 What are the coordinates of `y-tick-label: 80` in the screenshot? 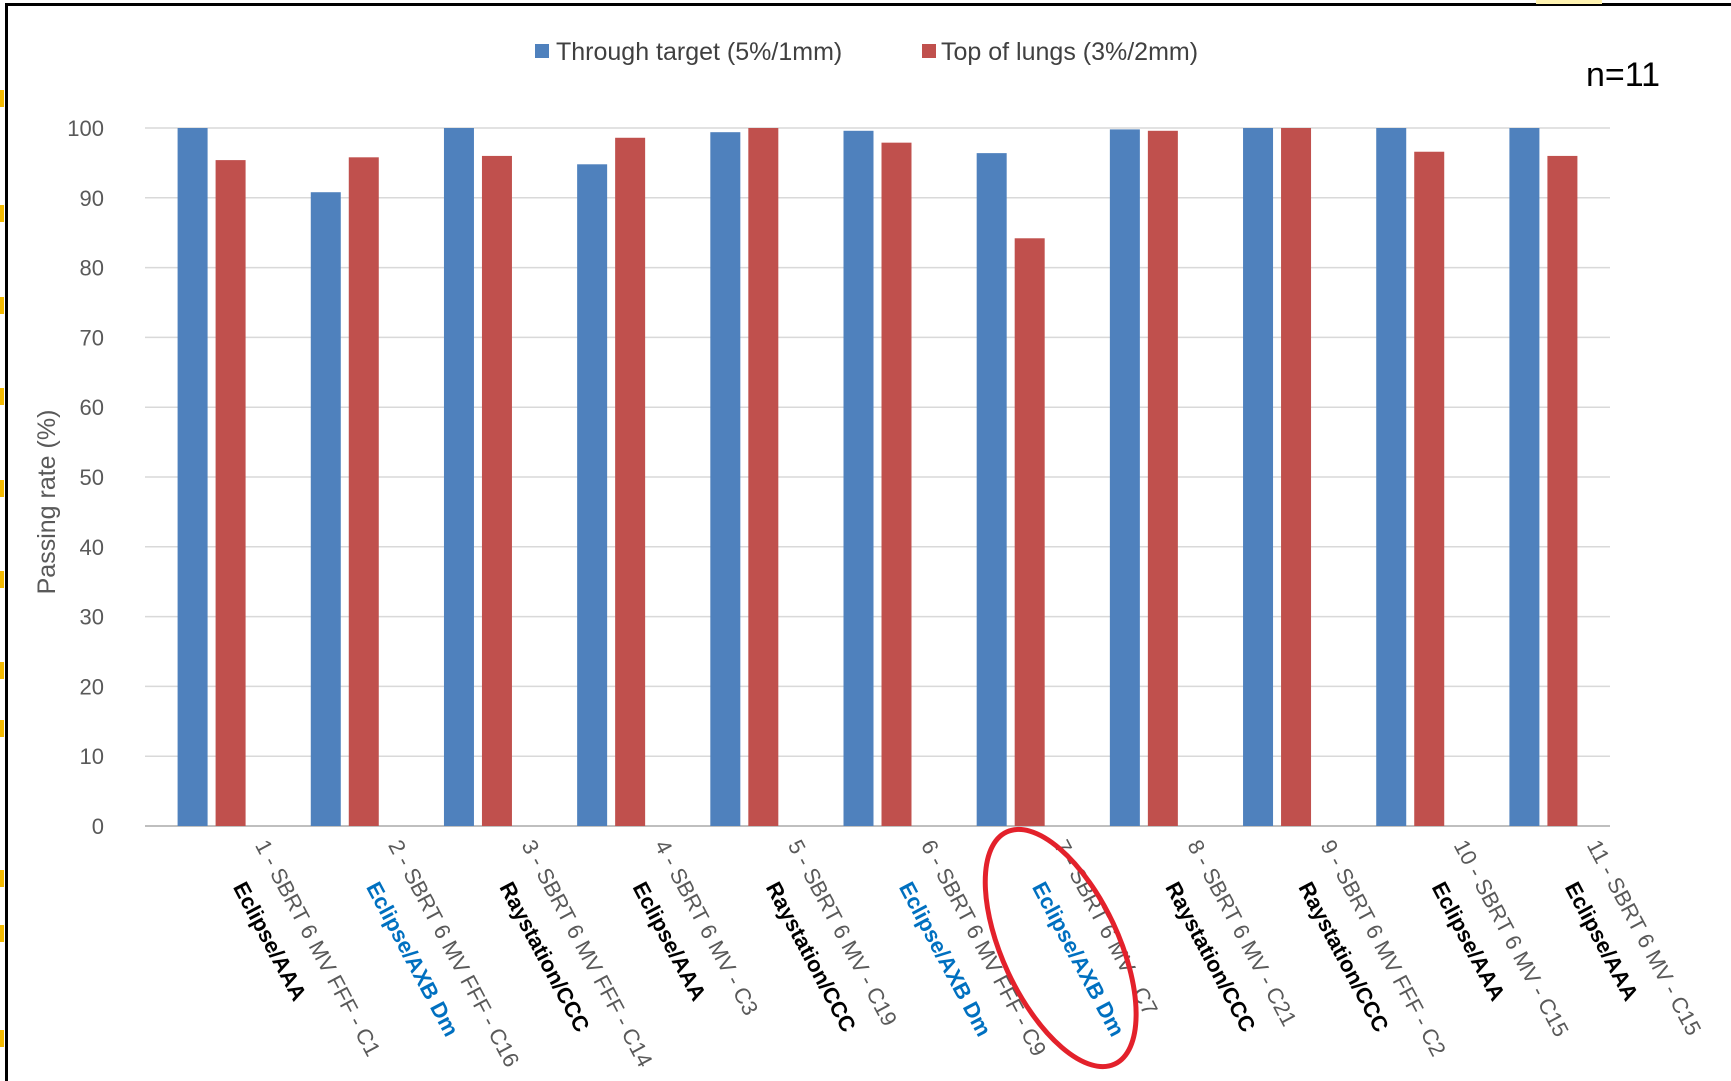 It's located at (92, 268).